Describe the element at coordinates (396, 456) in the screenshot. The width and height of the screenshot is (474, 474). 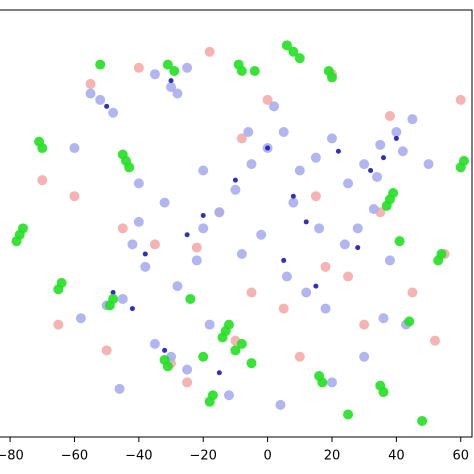
I see `x-tick-label: 40` at that location.